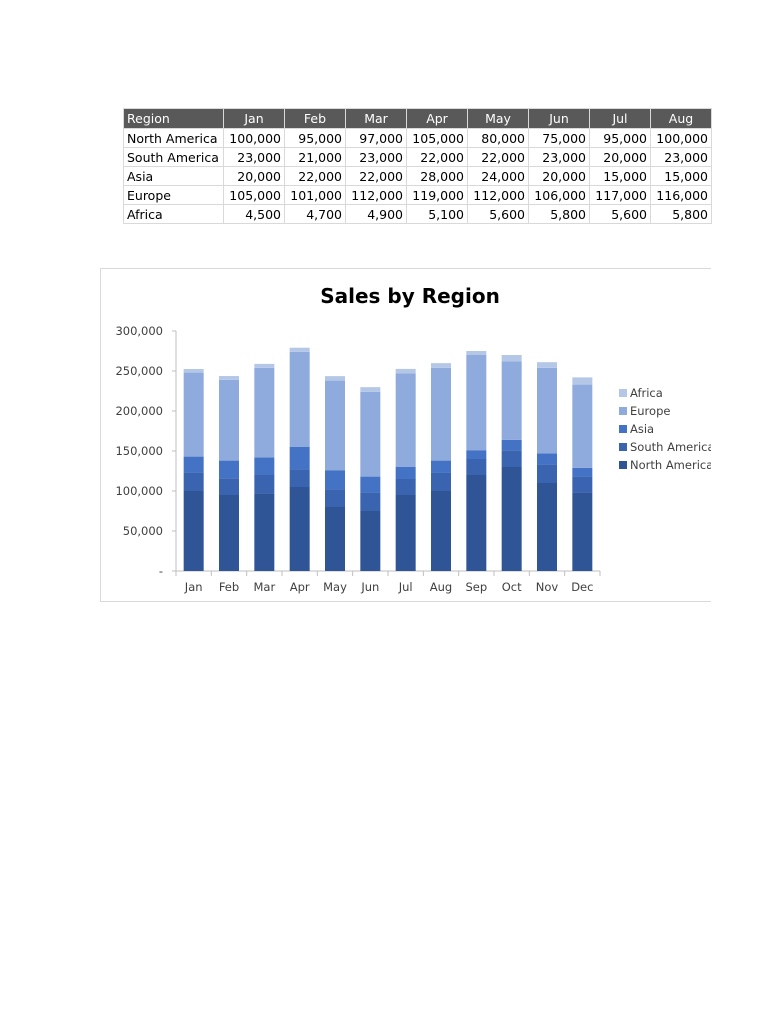 The height and width of the screenshot is (1024, 768). What do you see at coordinates (437, 214) in the screenshot?
I see `value-cell: 5,100` at bounding box center [437, 214].